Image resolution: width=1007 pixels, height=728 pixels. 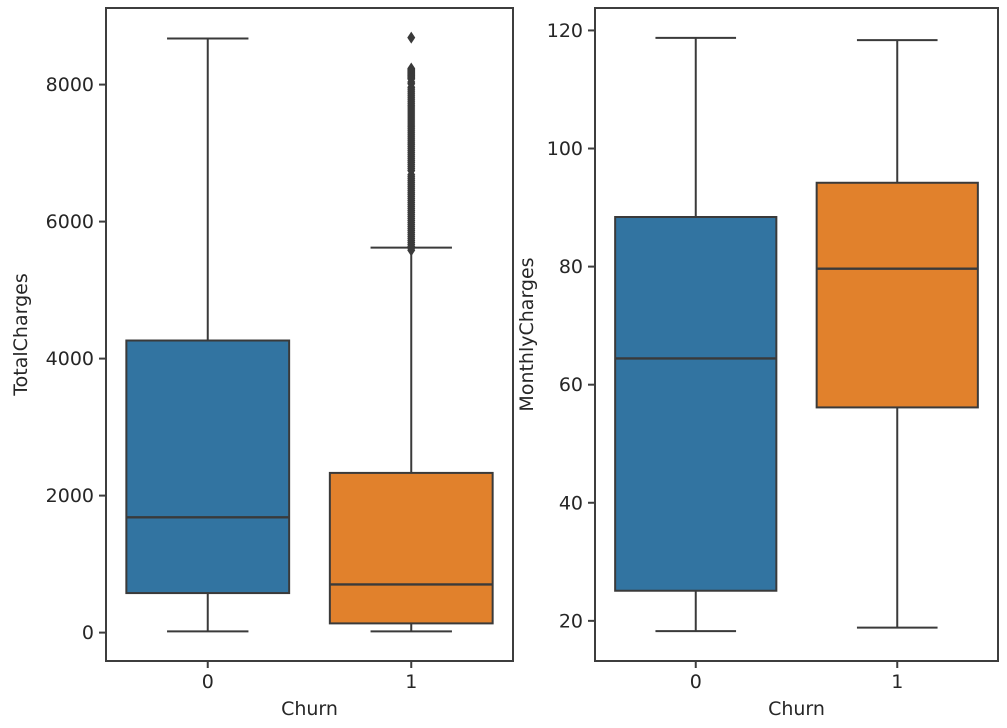 What do you see at coordinates (21, 334) in the screenshot?
I see `totalcharges-ylabel: TotalCharges` at bounding box center [21, 334].